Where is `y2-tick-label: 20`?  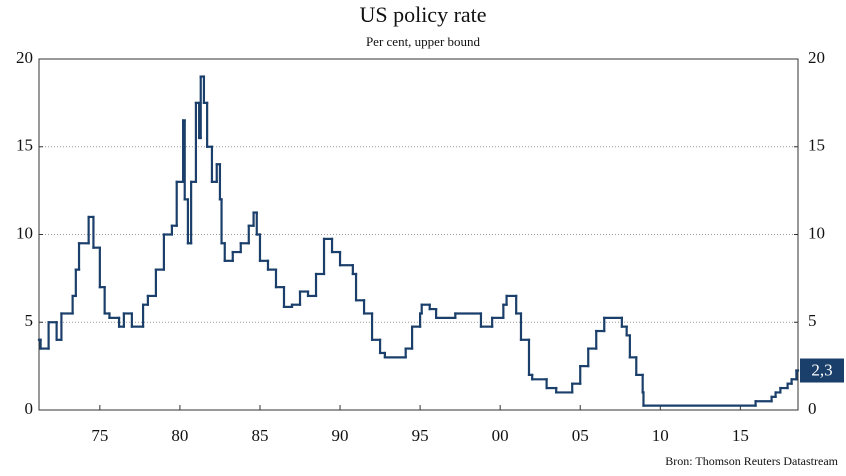 y2-tick-label: 20 is located at coordinates (816, 57).